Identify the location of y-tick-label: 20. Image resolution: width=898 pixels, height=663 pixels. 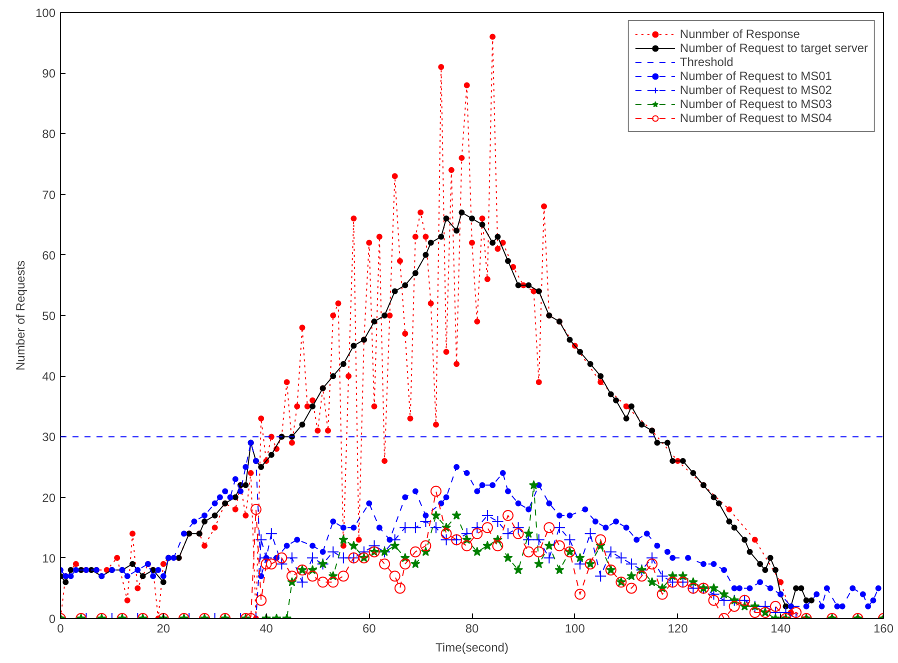
(49, 497).